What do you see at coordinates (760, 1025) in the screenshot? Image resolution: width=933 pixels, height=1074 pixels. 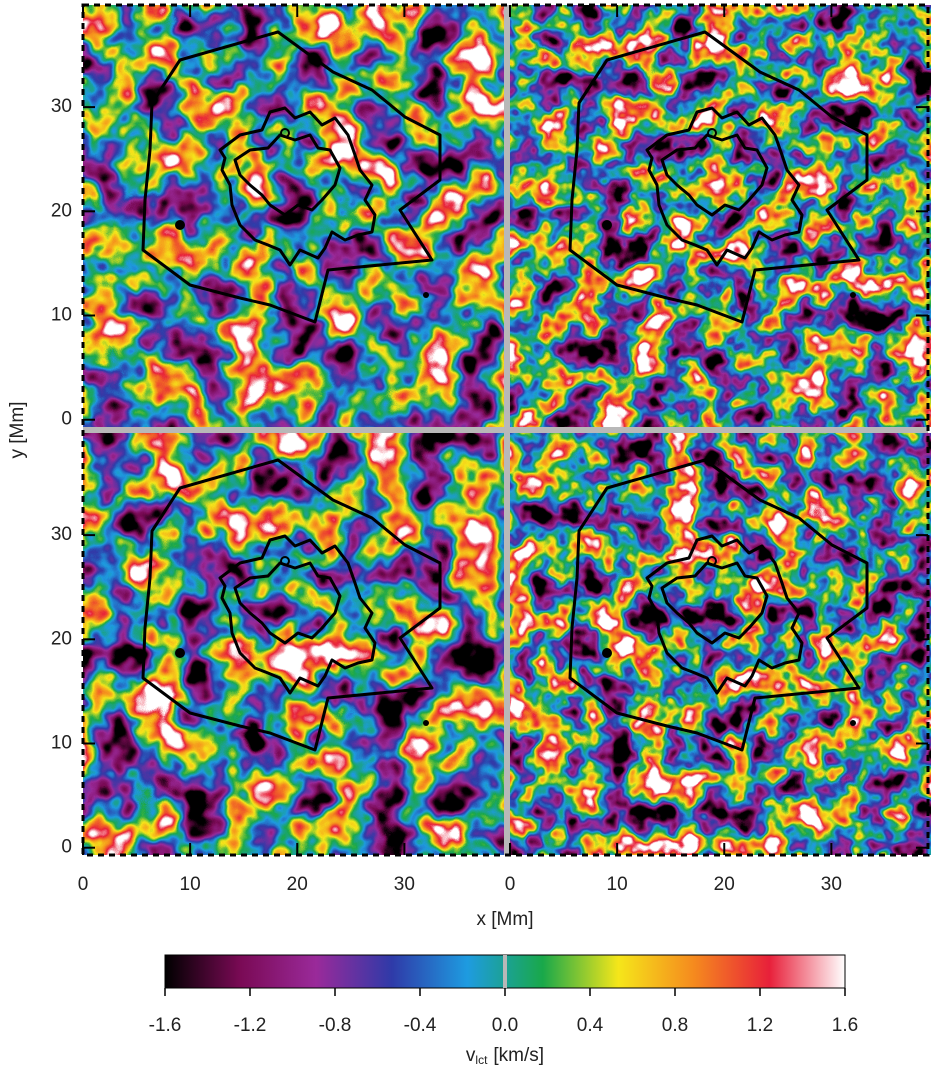 I see `colorbar-tick-label: 1.2` at bounding box center [760, 1025].